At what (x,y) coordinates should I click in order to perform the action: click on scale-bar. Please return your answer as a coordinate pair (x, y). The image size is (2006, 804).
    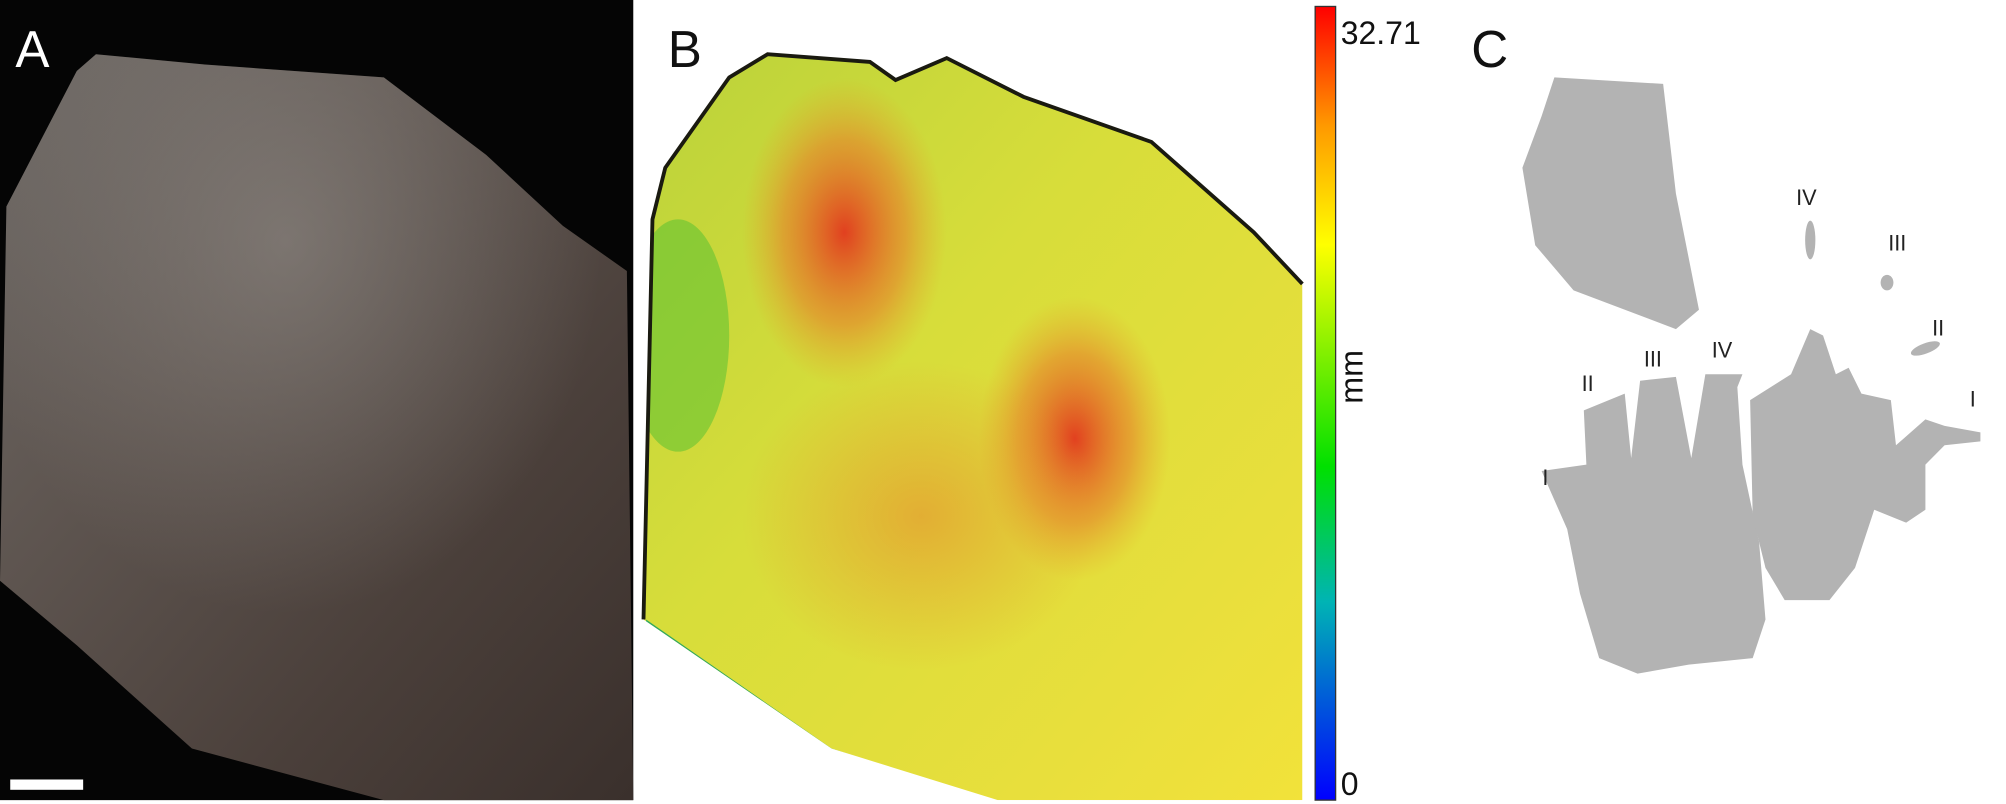
    Looking at the image, I should click on (47, 784).